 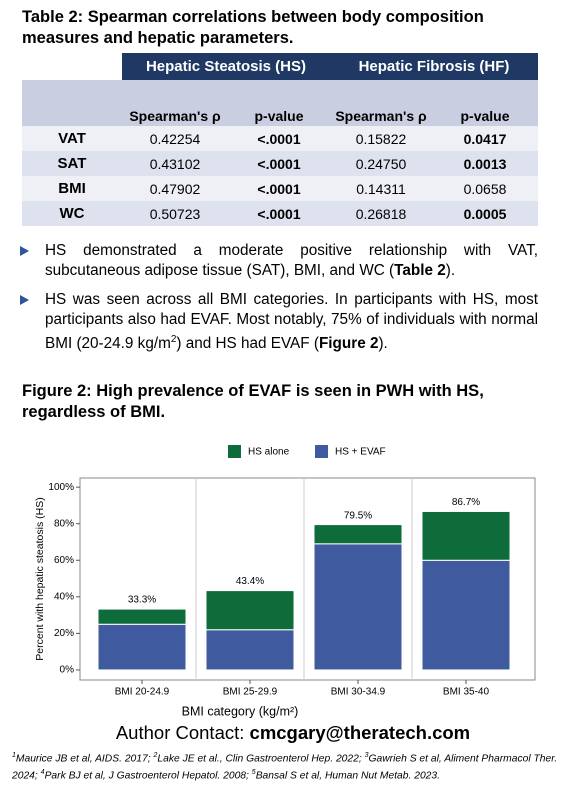 What do you see at coordinates (247, 344) in the screenshot?
I see `text: ) and HS had EVAF (` at bounding box center [247, 344].